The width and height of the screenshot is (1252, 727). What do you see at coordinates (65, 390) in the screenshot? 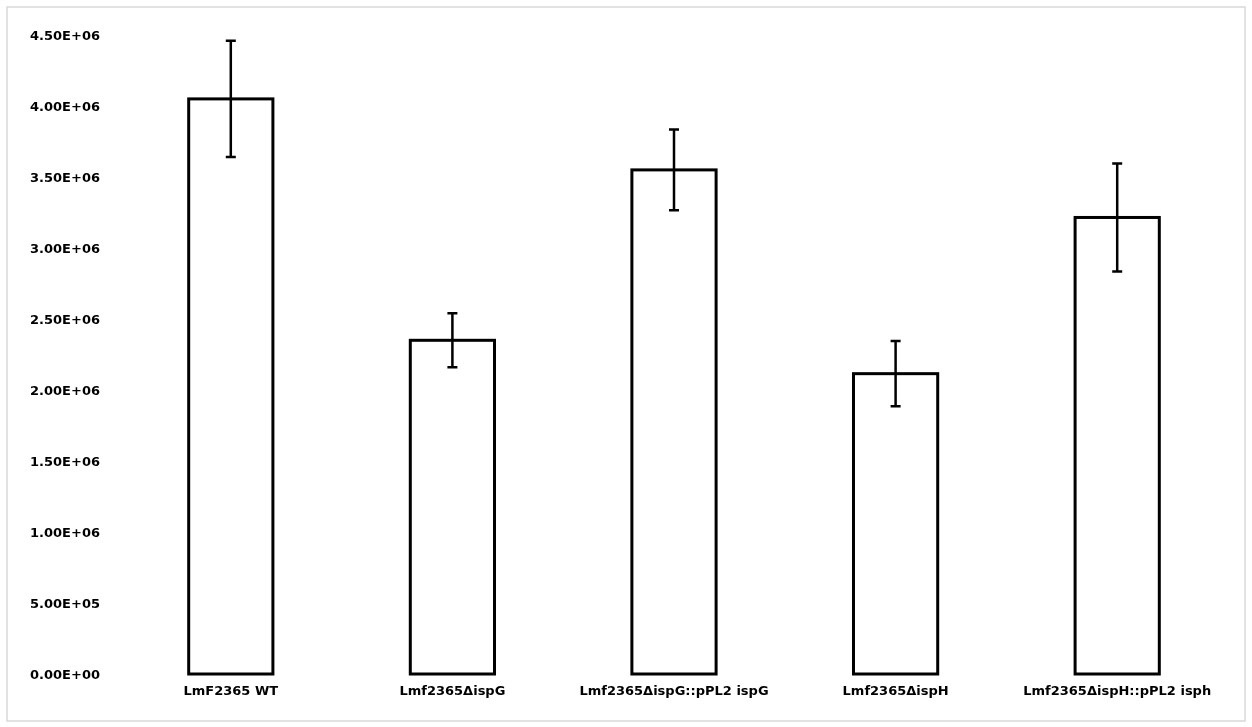
I see `y-tick-label: 2.00E+06` at bounding box center [65, 390].